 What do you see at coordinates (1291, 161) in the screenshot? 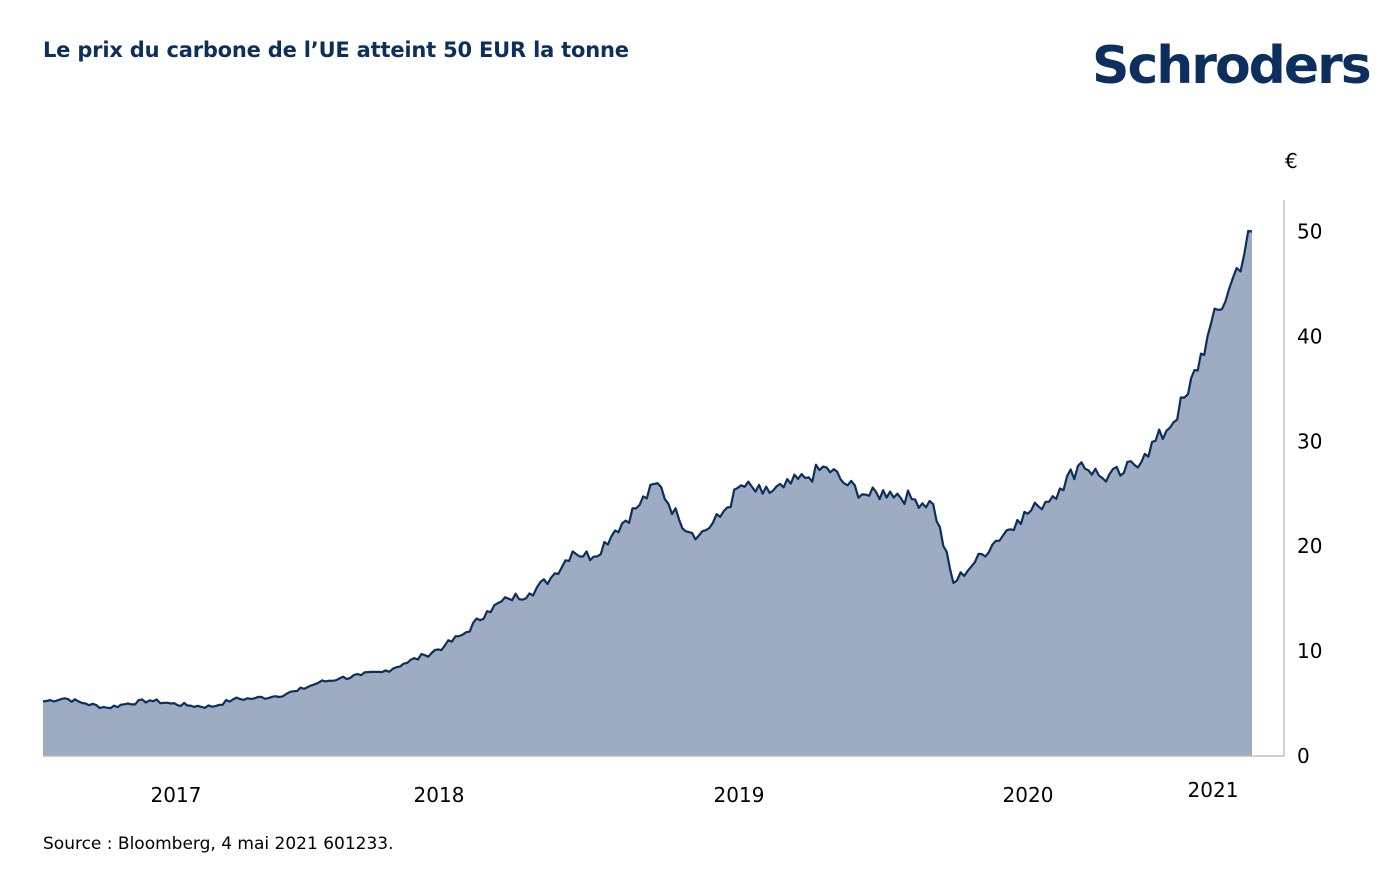
I see `y-axis-unit-label: €` at bounding box center [1291, 161].